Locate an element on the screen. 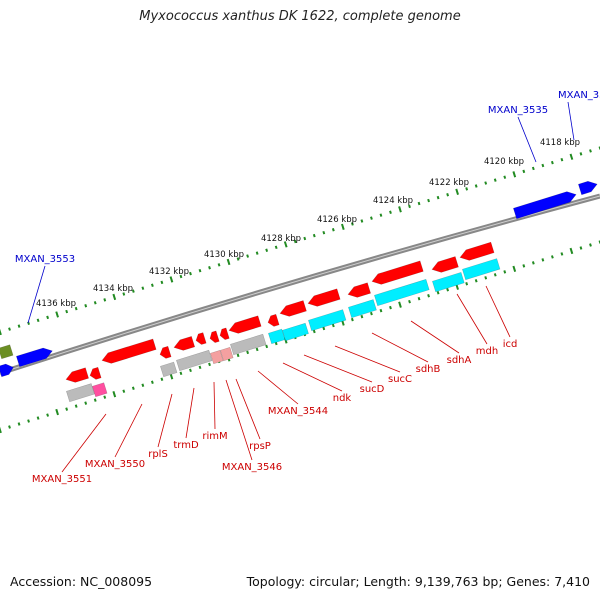 Image resolution: width=600 pixels, height=600 pixels. reverse-gene-label: rimM is located at coordinates (214, 436).